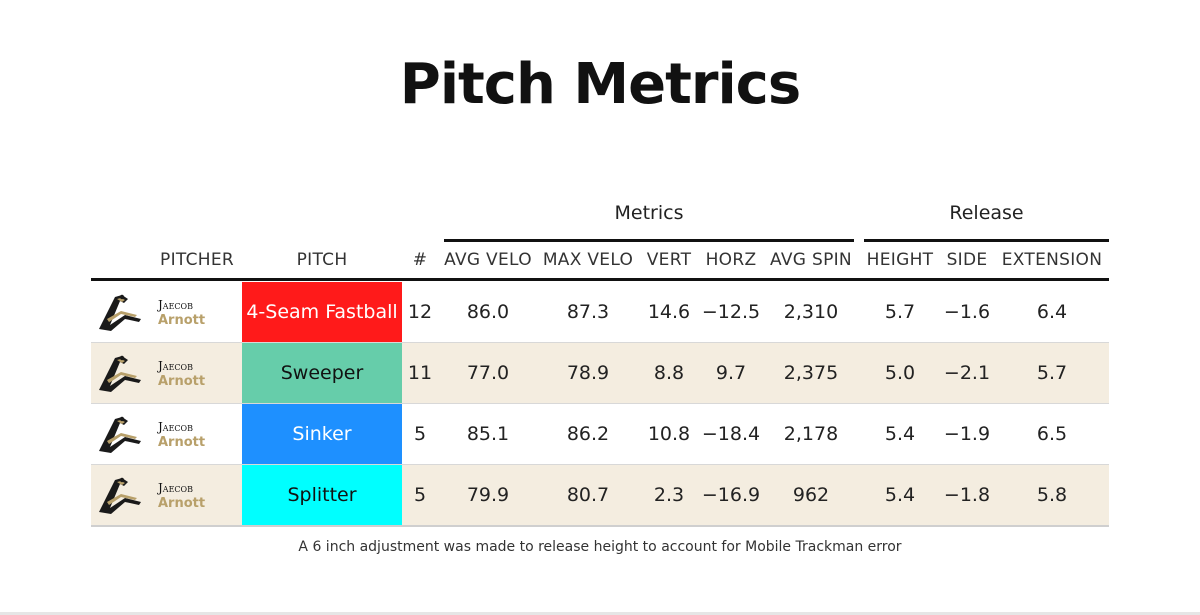 The width and height of the screenshot is (1200, 615). I want to click on avg-velo-value: 86.0, so click(488, 312).